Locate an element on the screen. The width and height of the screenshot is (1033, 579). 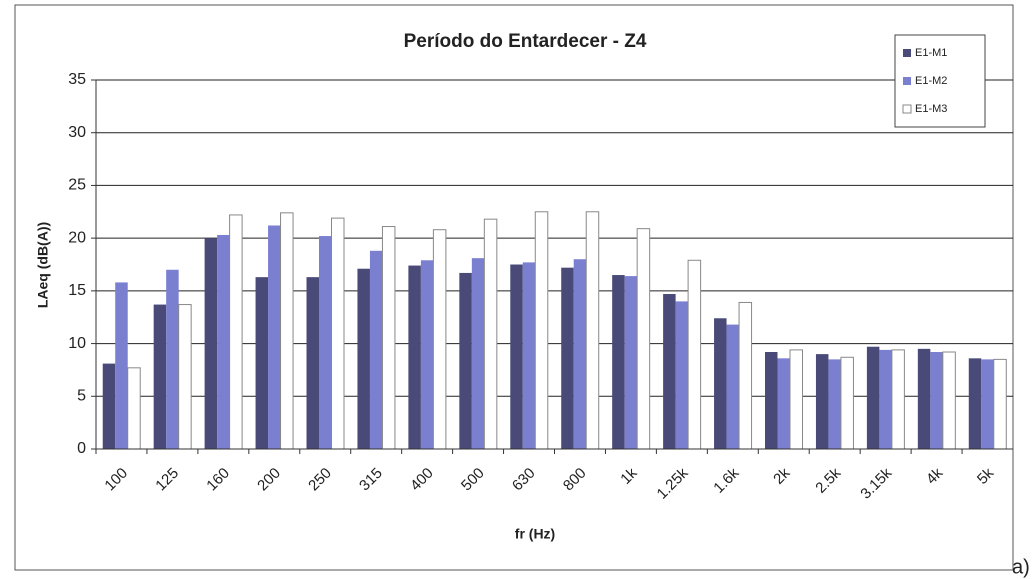
y-tick-label: 35 is located at coordinates (77, 79).